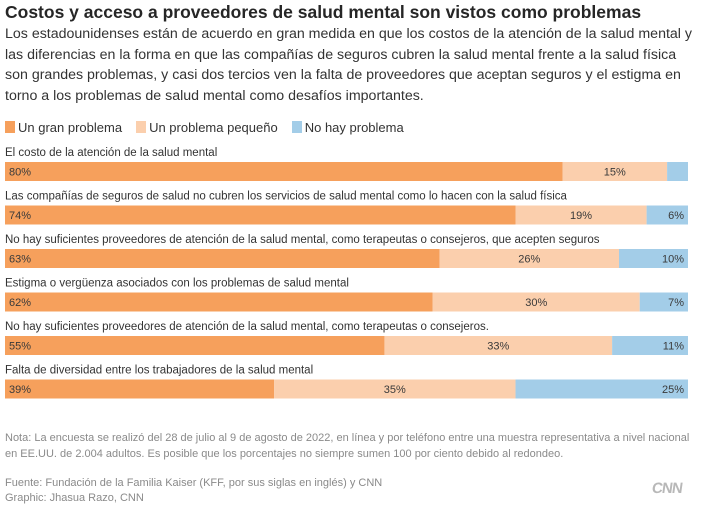  I want to click on data-label: 35%, so click(395, 390).